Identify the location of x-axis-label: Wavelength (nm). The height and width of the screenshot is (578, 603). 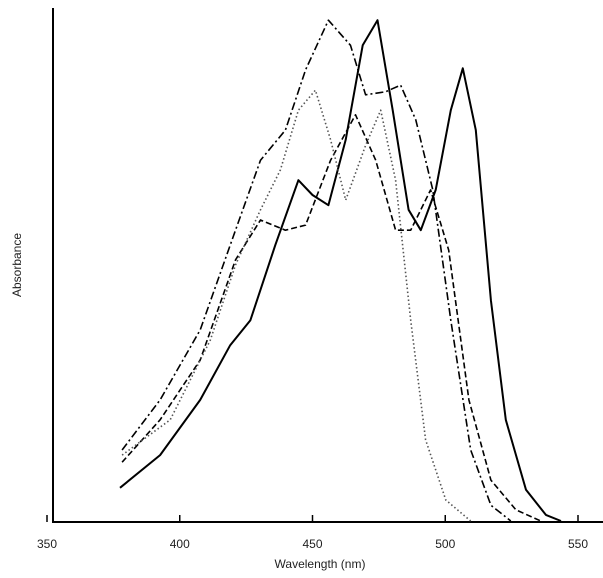
(320, 564).